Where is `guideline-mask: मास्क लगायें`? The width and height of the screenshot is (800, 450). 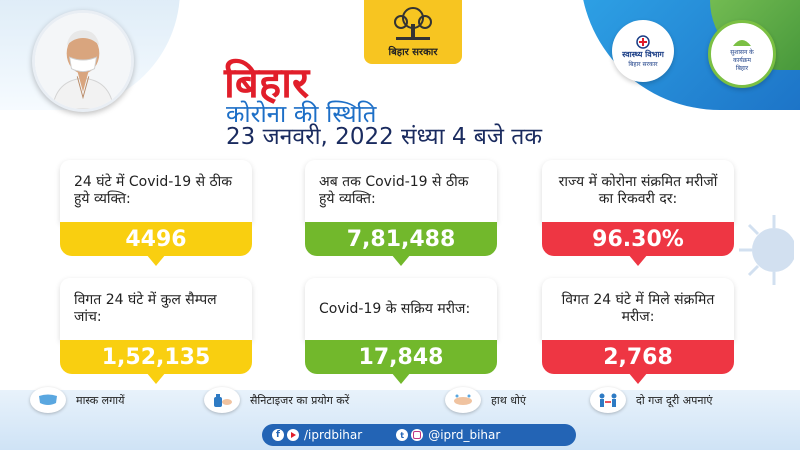
guideline-mask: मास्क लगायें is located at coordinates (77, 400).